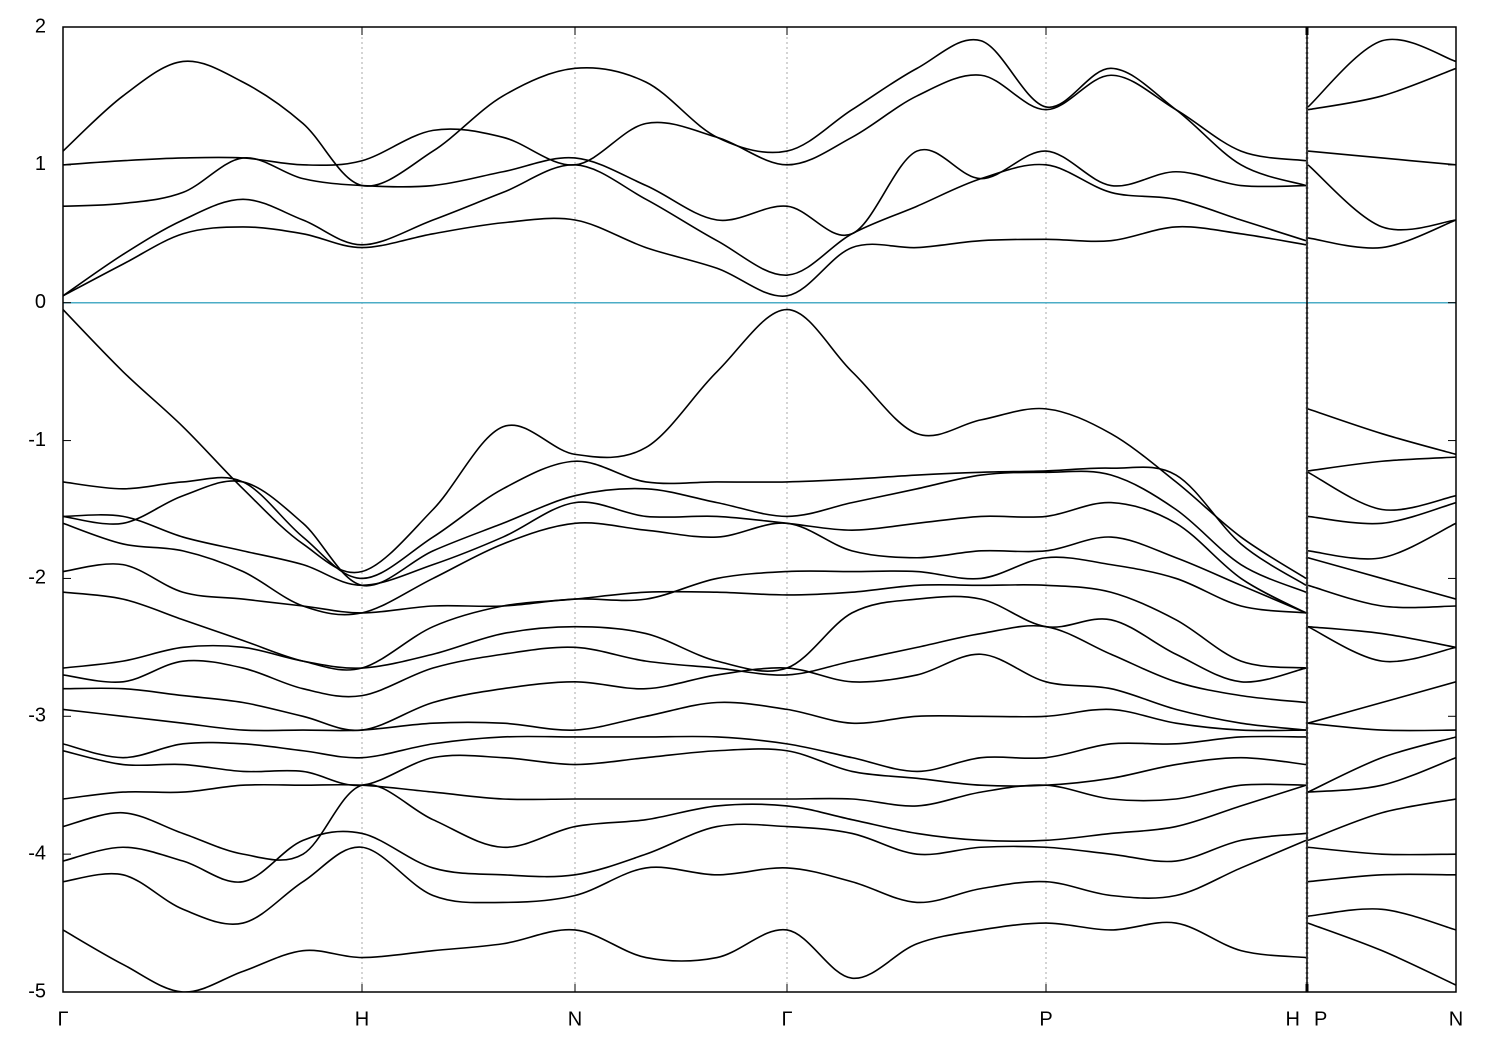 Image resolution: width=1500 pixels, height=1050 pixels. What do you see at coordinates (40, 26) in the screenshot?
I see `y-tick-label: 2` at bounding box center [40, 26].